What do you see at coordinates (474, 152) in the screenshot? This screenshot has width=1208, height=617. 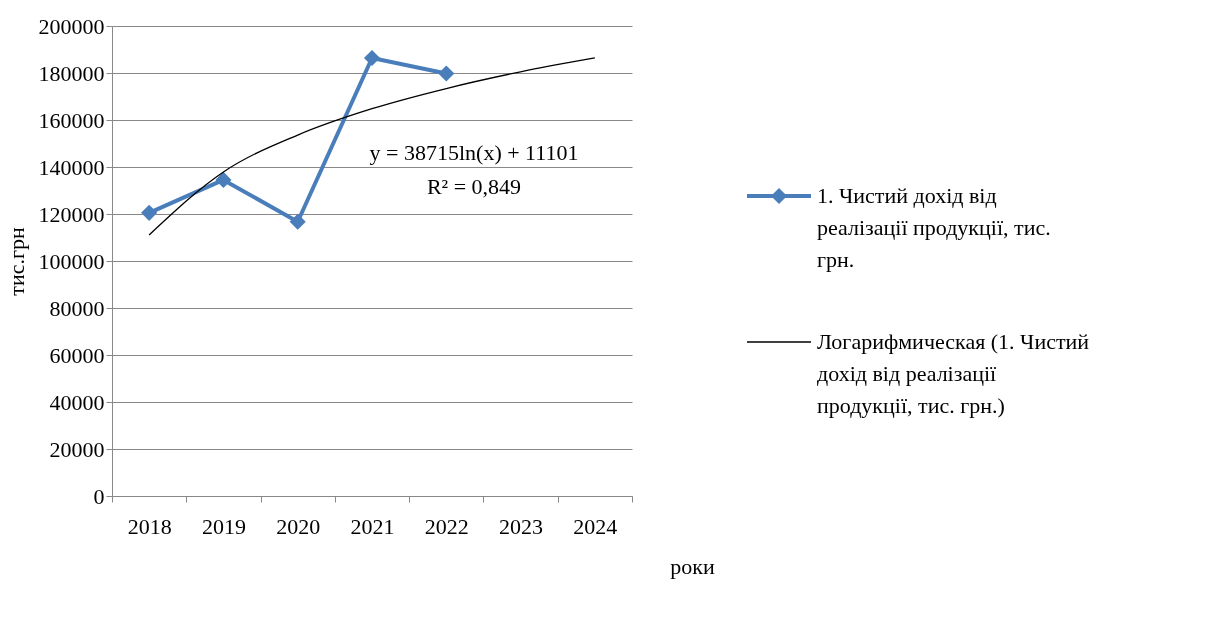 I see `annotation: y = 38715ln(x) + 11101` at bounding box center [474, 152].